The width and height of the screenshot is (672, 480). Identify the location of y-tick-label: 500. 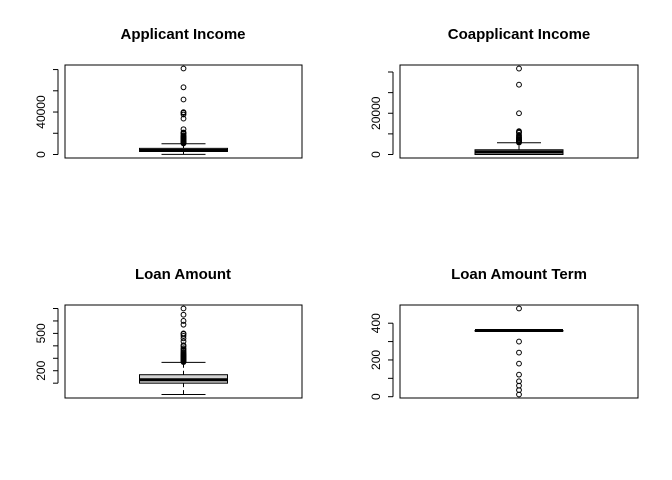
(41, 333).